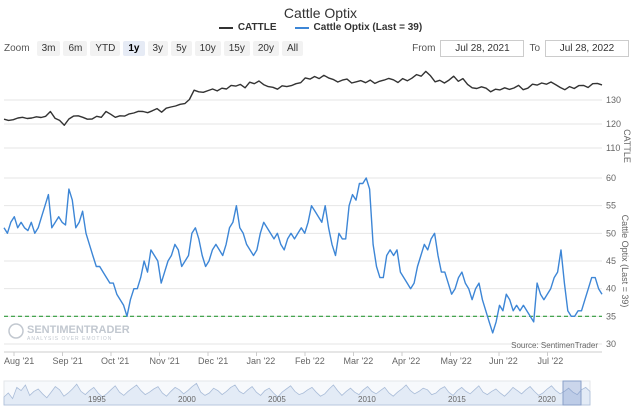 The width and height of the screenshot is (641, 408). I want to click on navigator-label: 2000, so click(187, 399).